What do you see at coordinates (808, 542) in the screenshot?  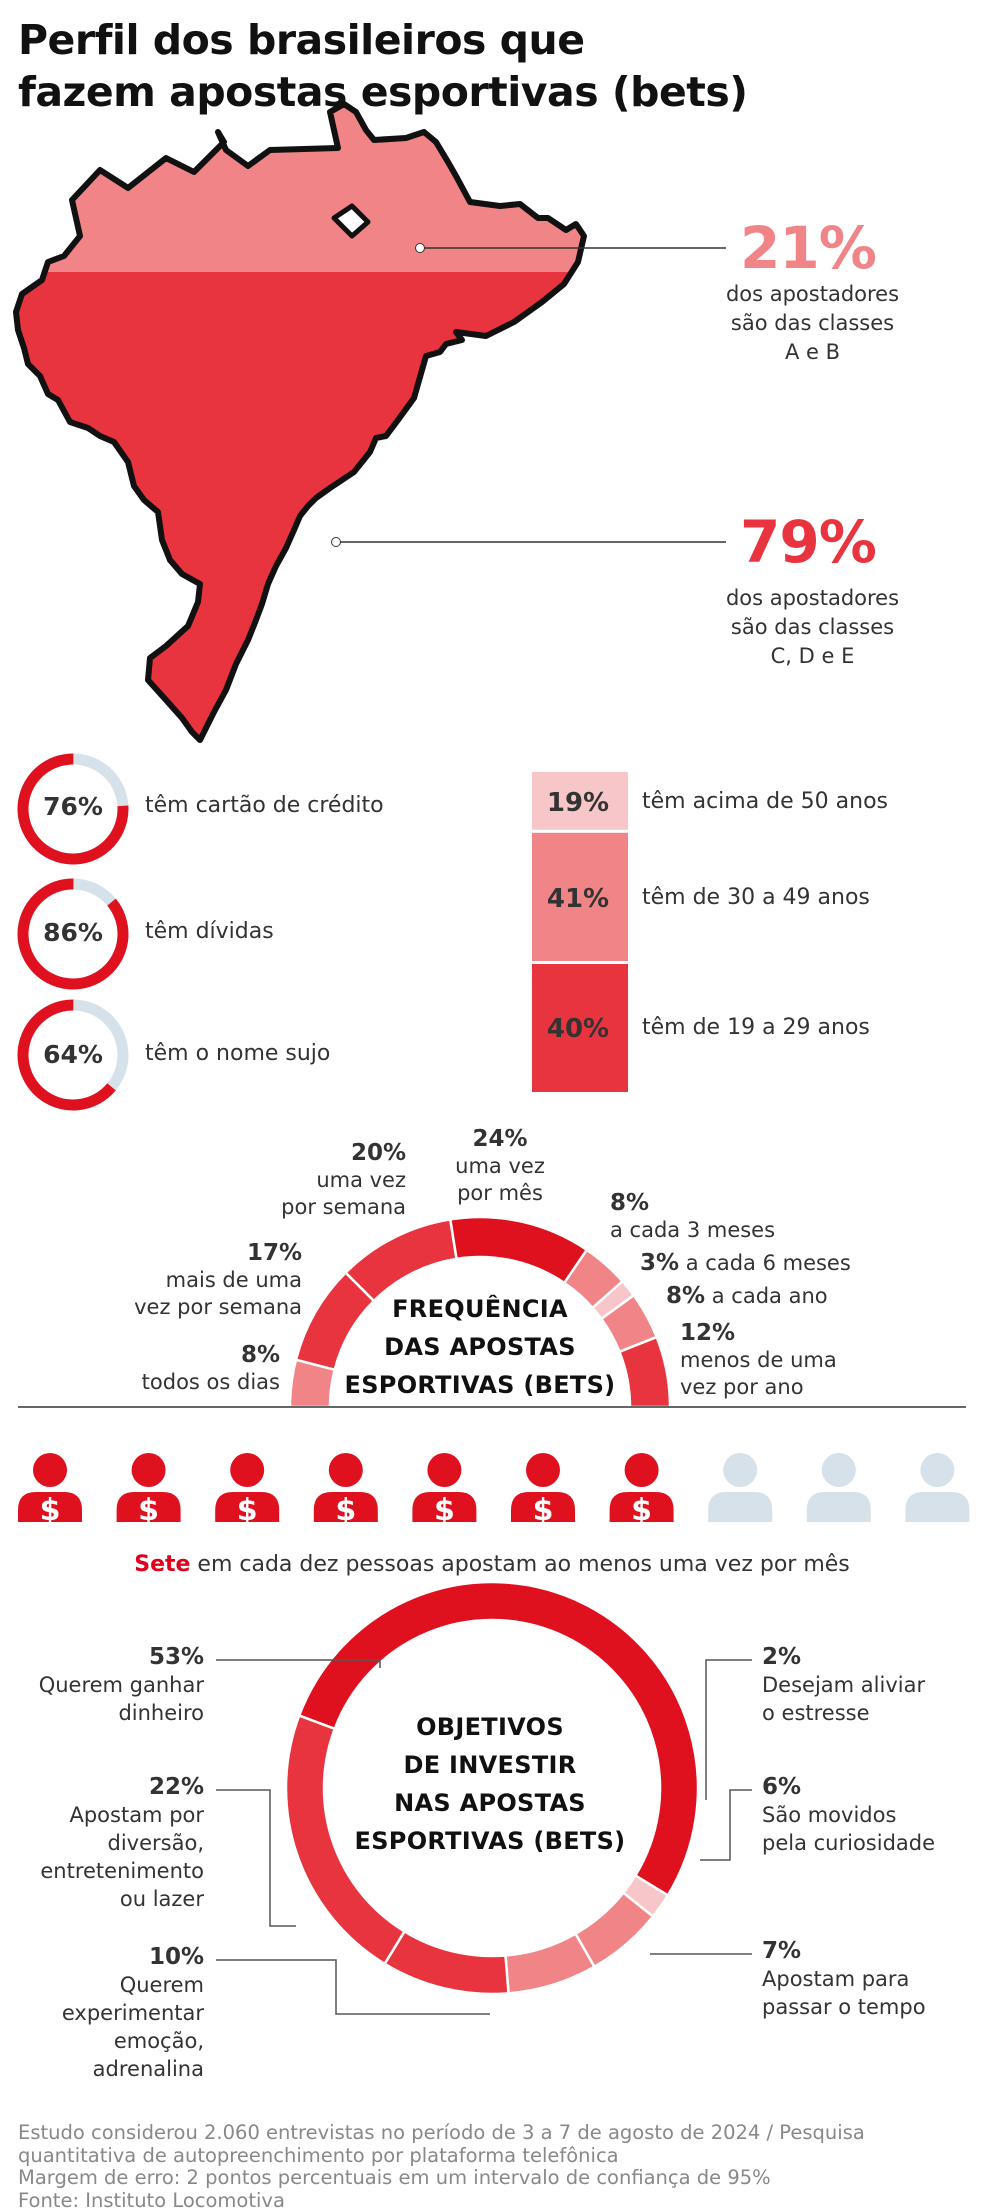 I see `map-bottom-pct: 79%` at bounding box center [808, 542].